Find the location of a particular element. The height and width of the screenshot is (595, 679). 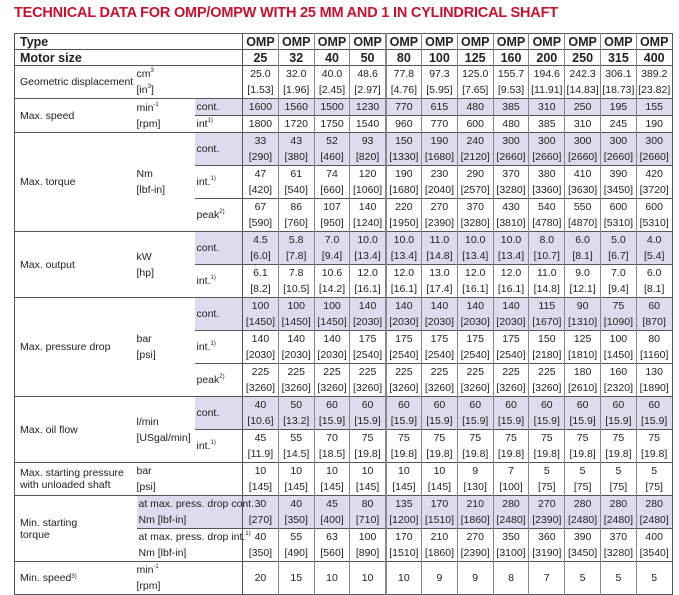

table-cell: 140 [2030] is located at coordinates (475, 314).